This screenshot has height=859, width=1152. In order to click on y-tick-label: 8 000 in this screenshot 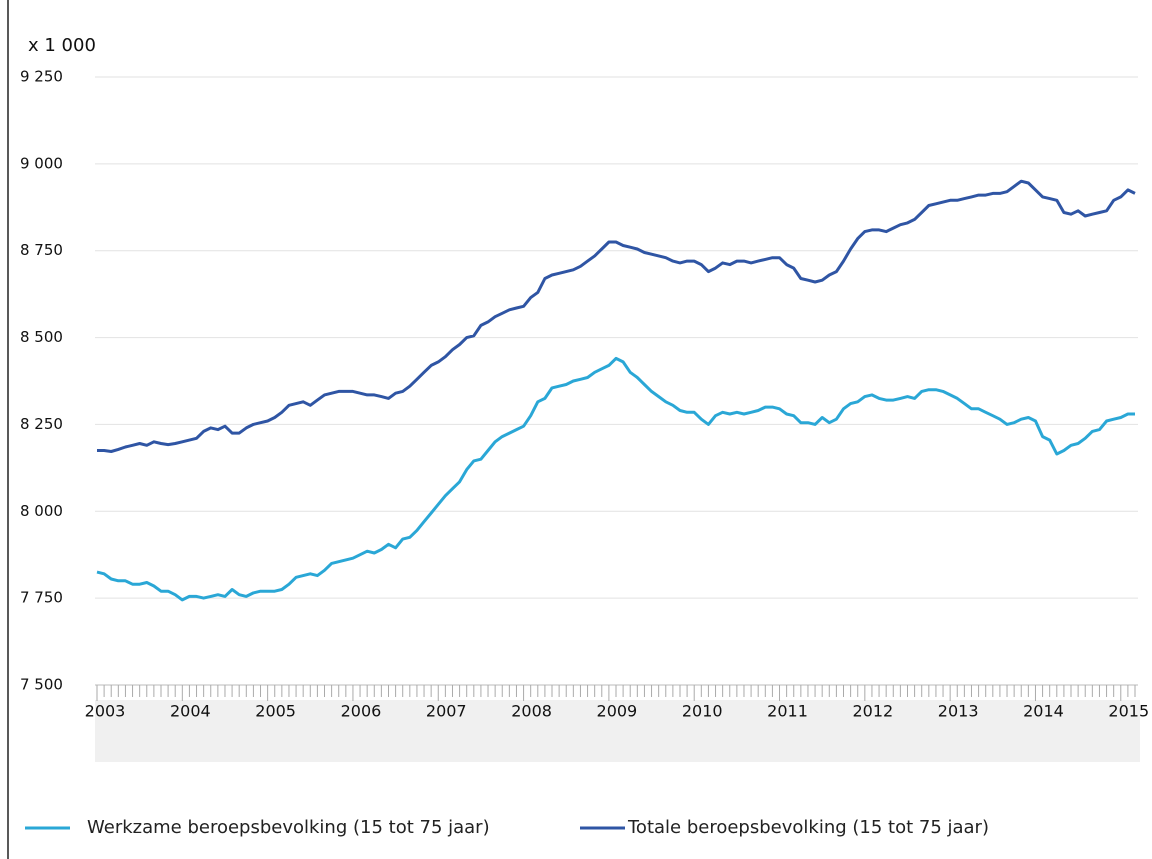, I will do `click(41, 511)`.